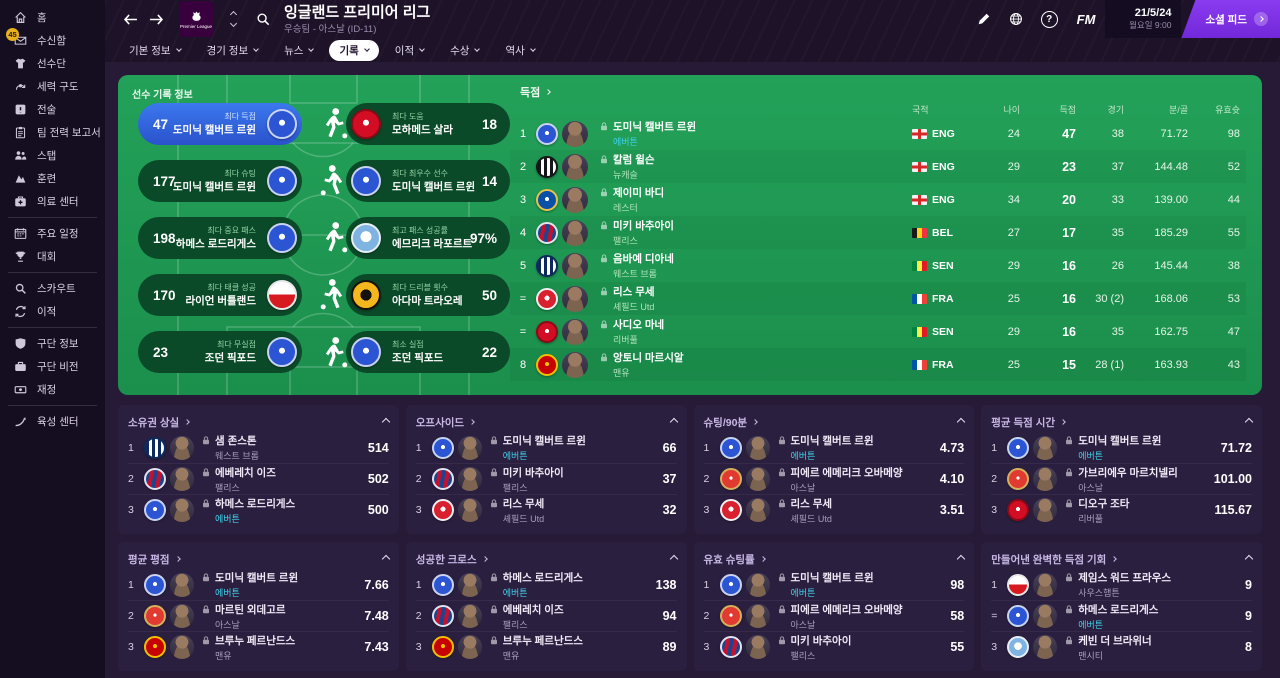  What do you see at coordinates (52, 204) in the screenshot?
I see `sidebar-item: 의료 센터` at bounding box center [52, 204].